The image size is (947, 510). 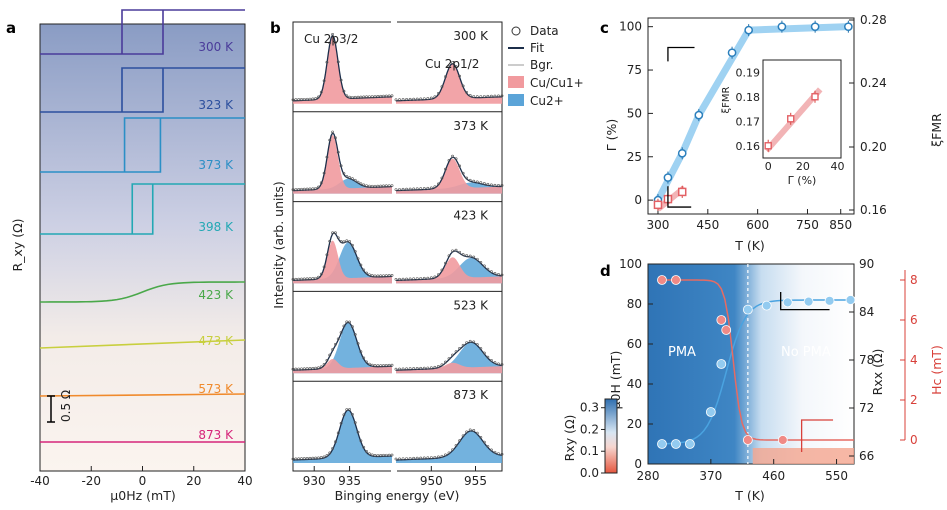 I want to click on c-xtick-label-1: 450, so click(x=707, y=225).